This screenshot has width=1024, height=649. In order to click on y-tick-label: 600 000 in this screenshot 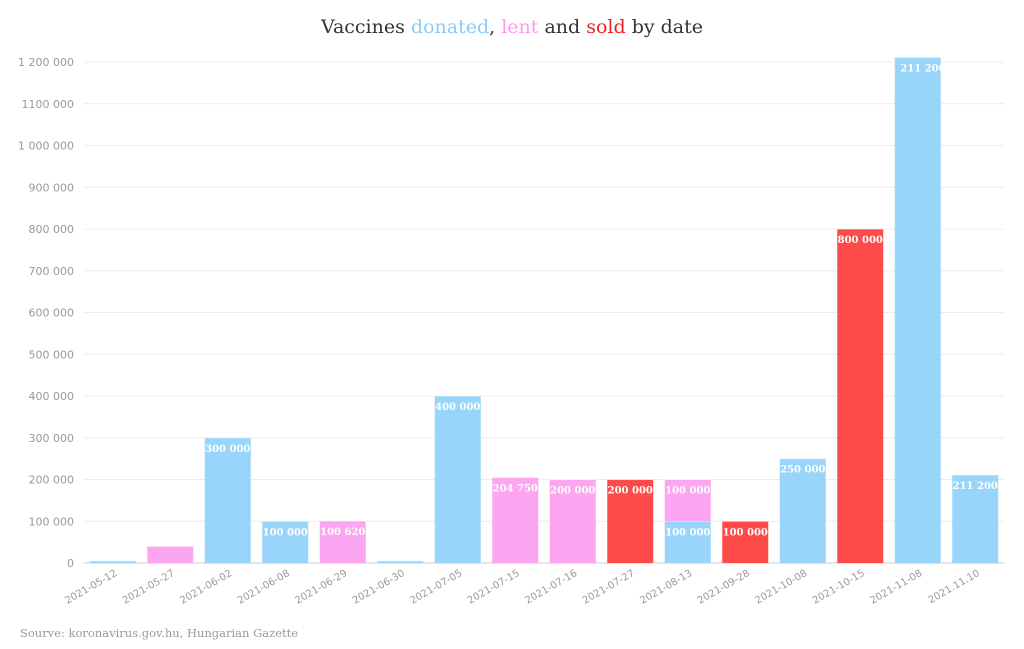, I will do `click(52, 313)`.